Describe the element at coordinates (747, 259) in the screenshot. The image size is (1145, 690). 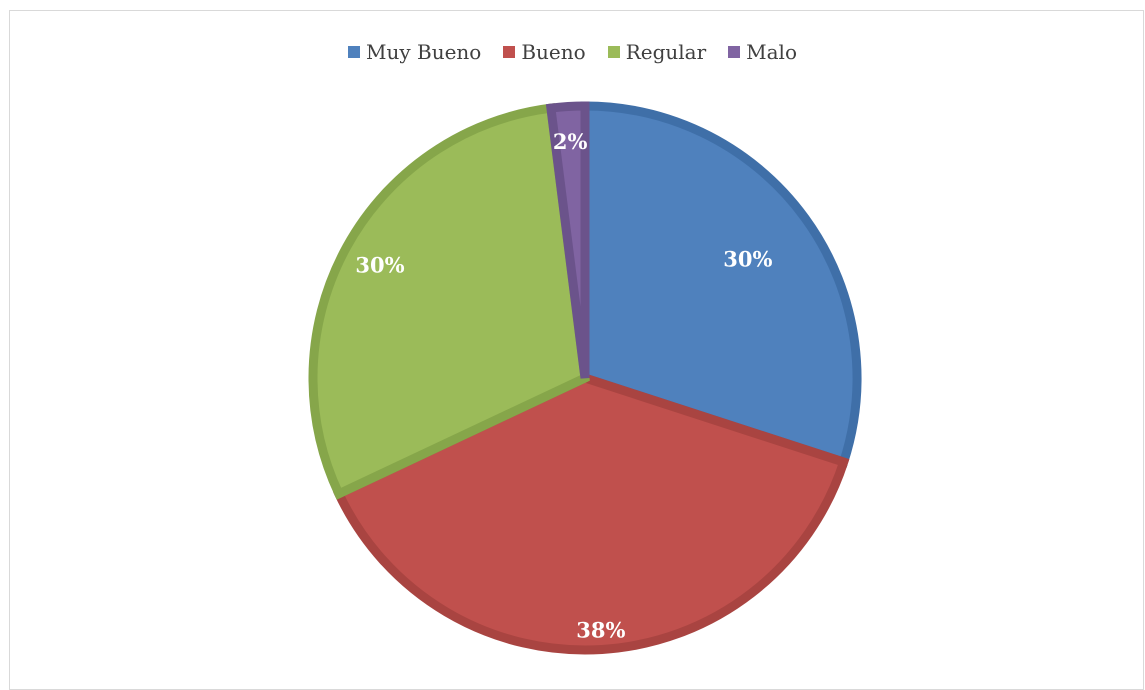
I see `data-label-muy-bueno: 30%` at that location.